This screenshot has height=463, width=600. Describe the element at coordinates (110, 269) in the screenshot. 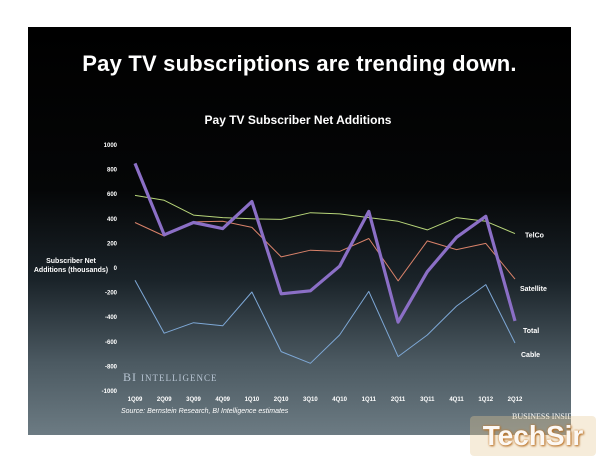

I see `y-tick-labels: 1000 800 600 400 200 0 -200 -400 -600 -800 -1000` at that location.